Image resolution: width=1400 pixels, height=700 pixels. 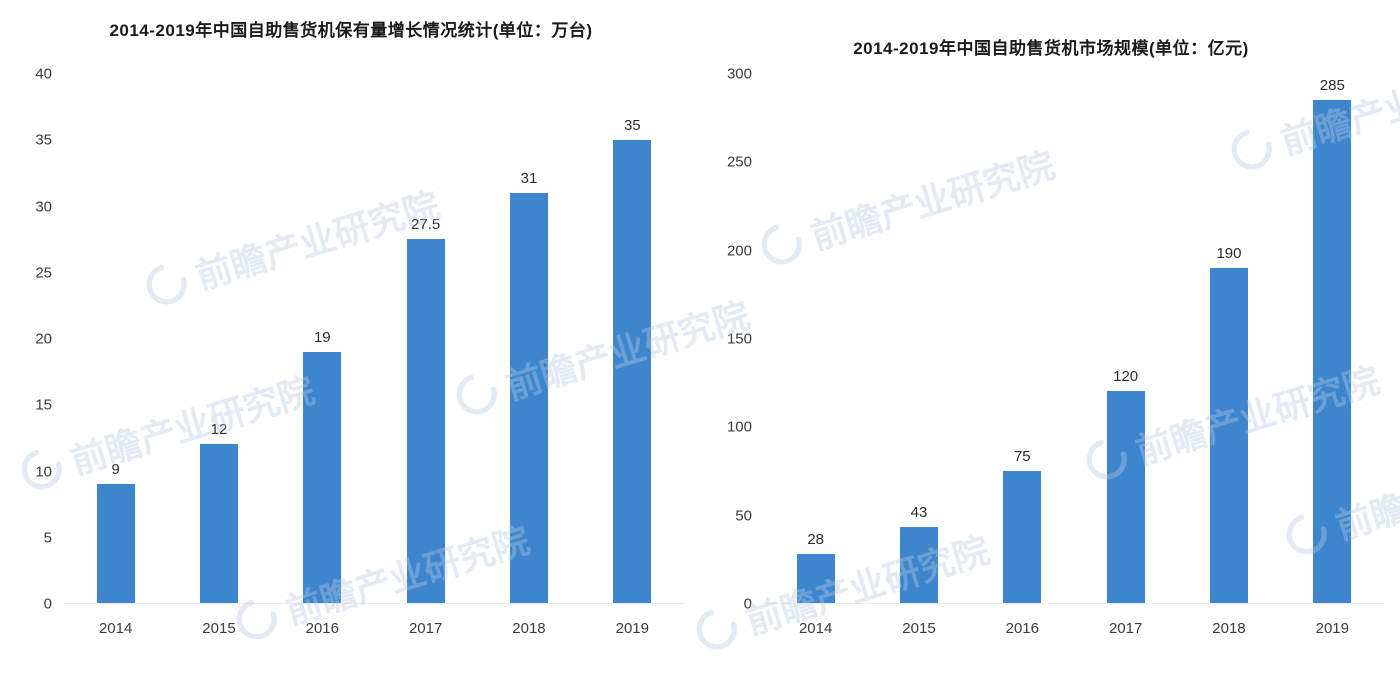 I want to click on bar-value-label: 75, so click(x=1022, y=456).